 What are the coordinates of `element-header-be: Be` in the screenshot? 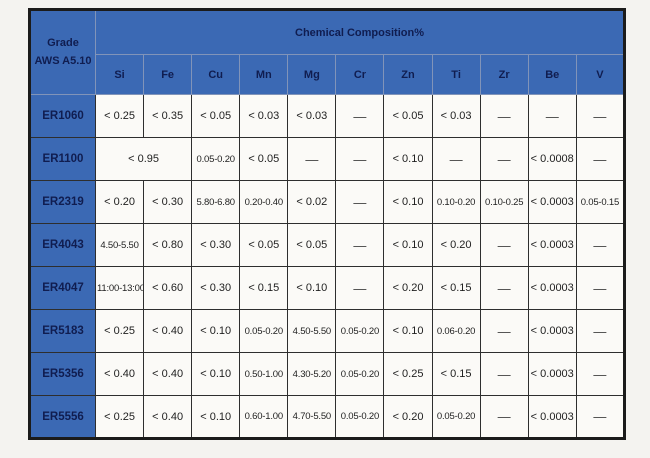 It's located at (552, 74).